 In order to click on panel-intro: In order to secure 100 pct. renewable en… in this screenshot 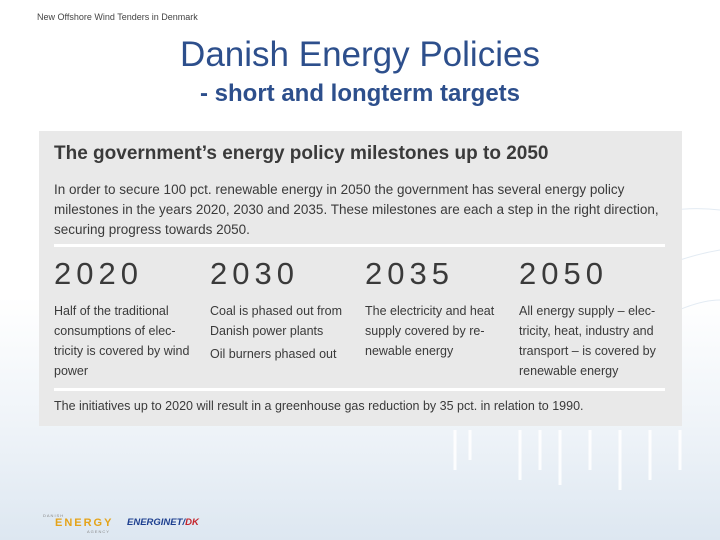, I will do `click(356, 209)`.